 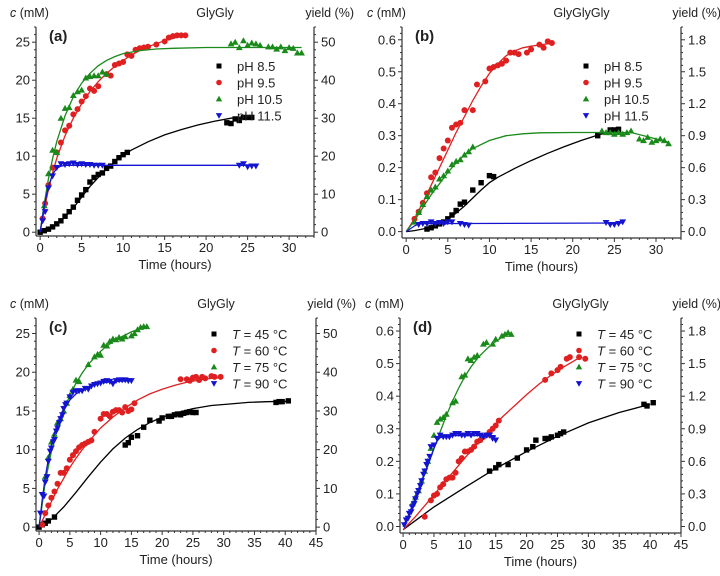 I want to click on legend-label: pH 9.5, so click(x=256, y=83).